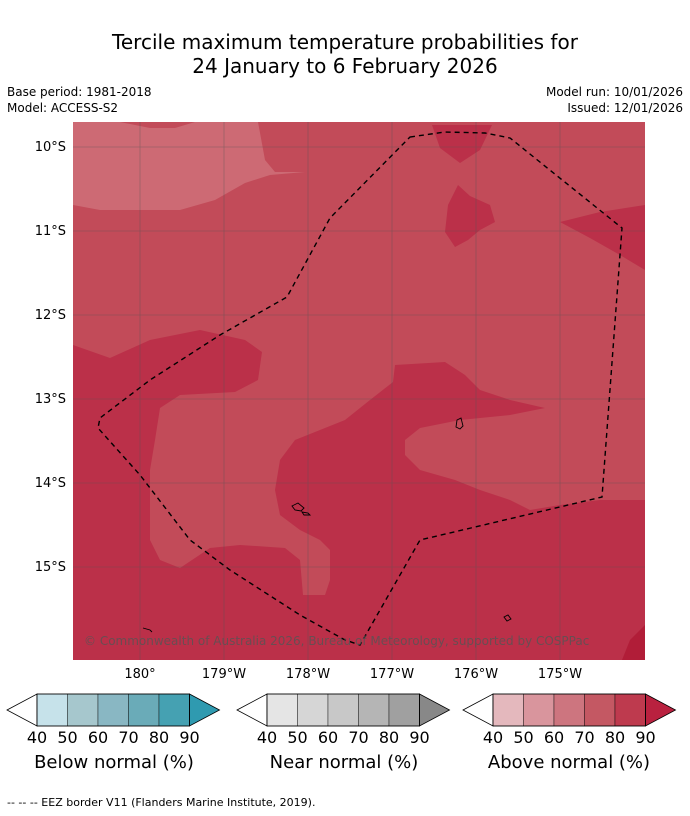  Describe the element at coordinates (79, 100) in the screenshot. I see `meta-left: Base period: 1981-2018 Model: ACCESS-S2` at that location.